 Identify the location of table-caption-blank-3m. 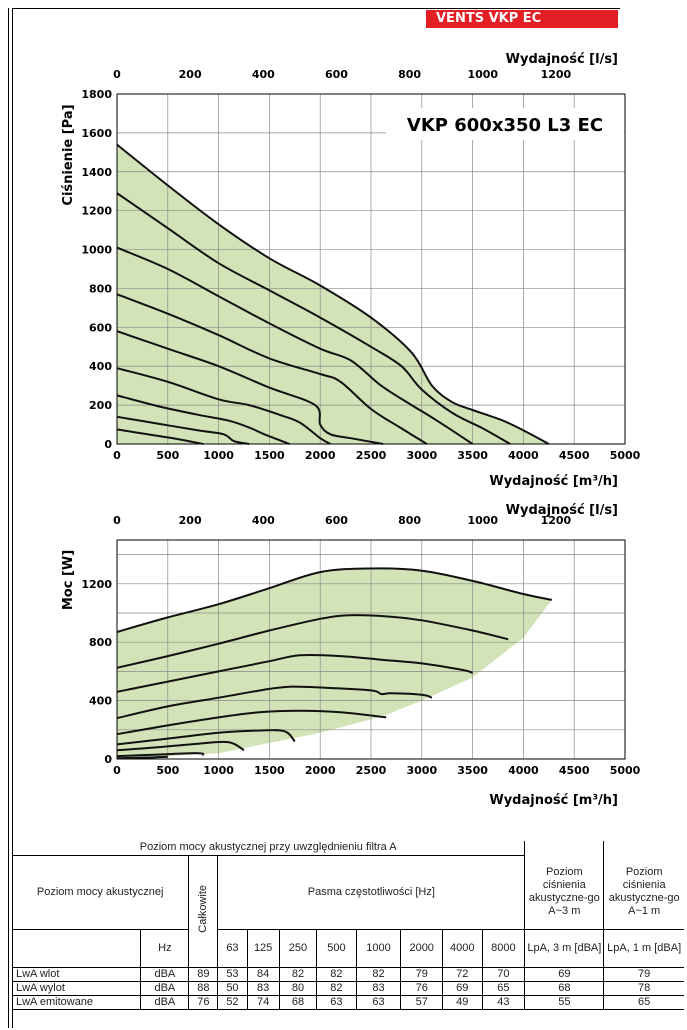
(564, 848).